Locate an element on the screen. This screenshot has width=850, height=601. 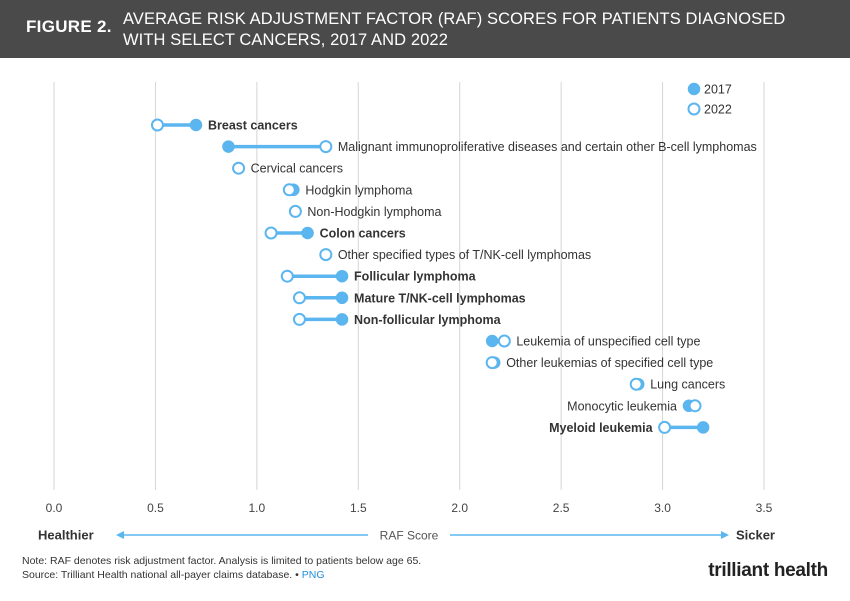
row-leukemia-of-unspecified-cell-type: Leukemia of unspecified cell type is located at coordinates (593, 341).